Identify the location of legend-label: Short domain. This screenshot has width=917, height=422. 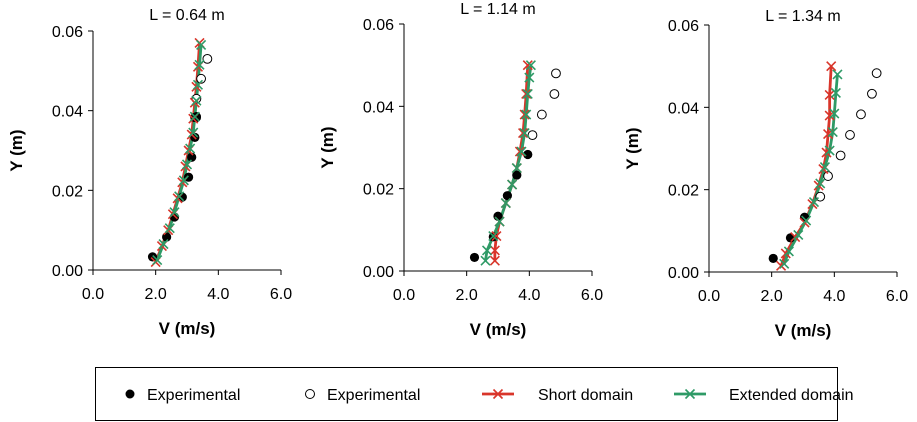
(585, 395).